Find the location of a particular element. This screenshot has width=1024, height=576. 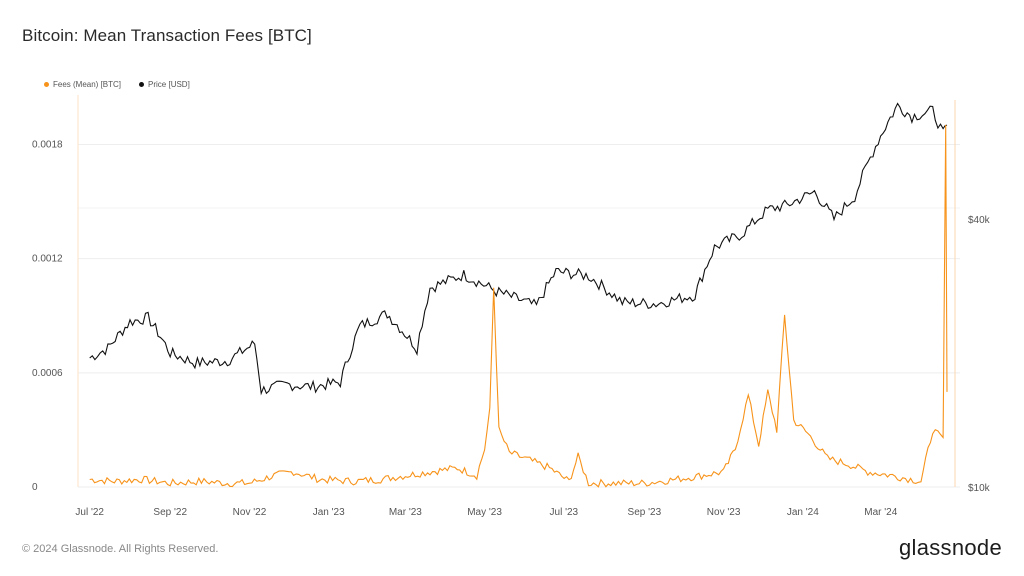

legend-swatch-price is located at coordinates (142, 84).